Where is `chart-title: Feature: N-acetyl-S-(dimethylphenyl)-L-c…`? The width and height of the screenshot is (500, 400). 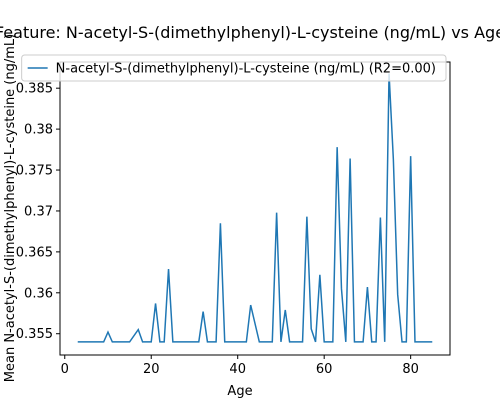 chart-title: Feature: N-acetyl-S-(dimethylphenyl)-L-c… is located at coordinates (250, 32).